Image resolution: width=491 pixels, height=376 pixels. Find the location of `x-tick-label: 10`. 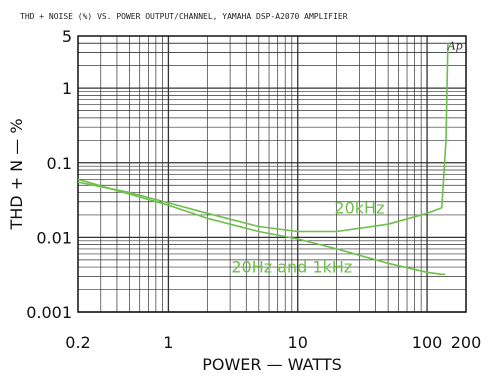

x-tick-label: 10 is located at coordinates (298, 342).